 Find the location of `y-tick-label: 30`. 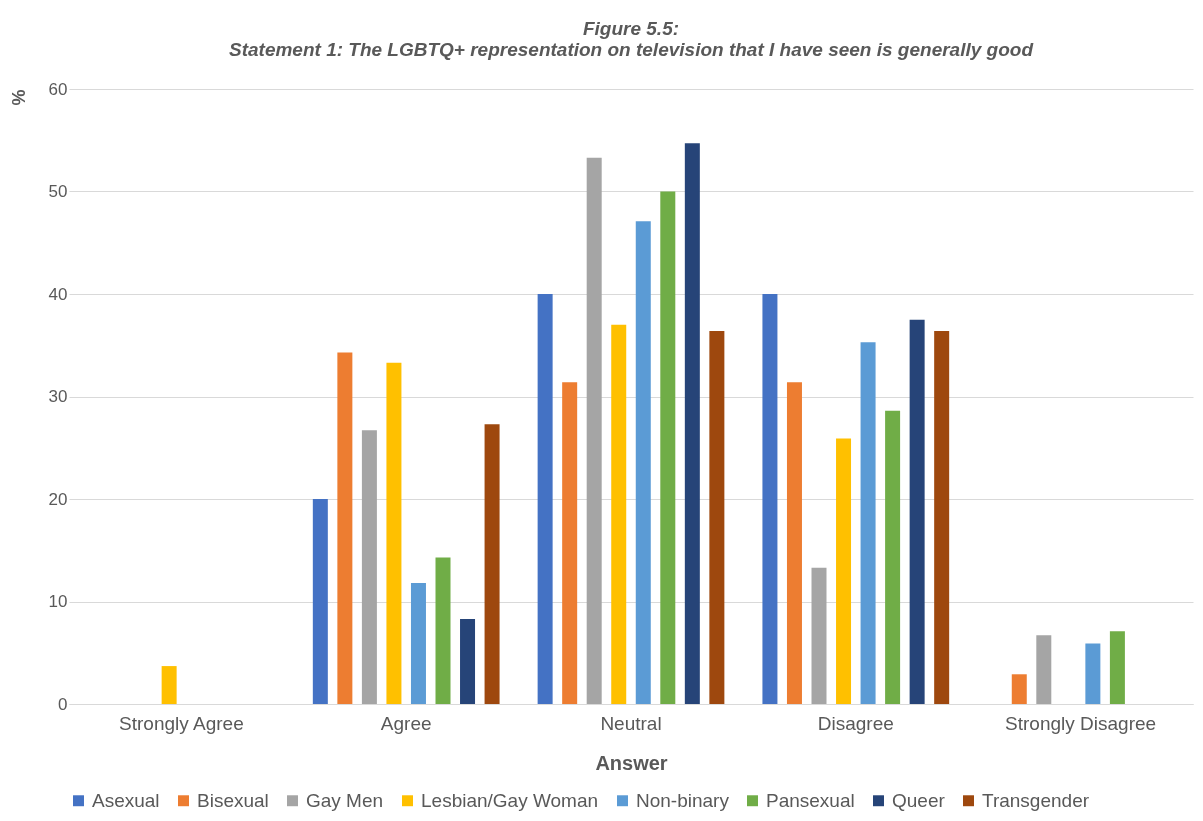

y-tick-label: 30 is located at coordinates (58, 396).